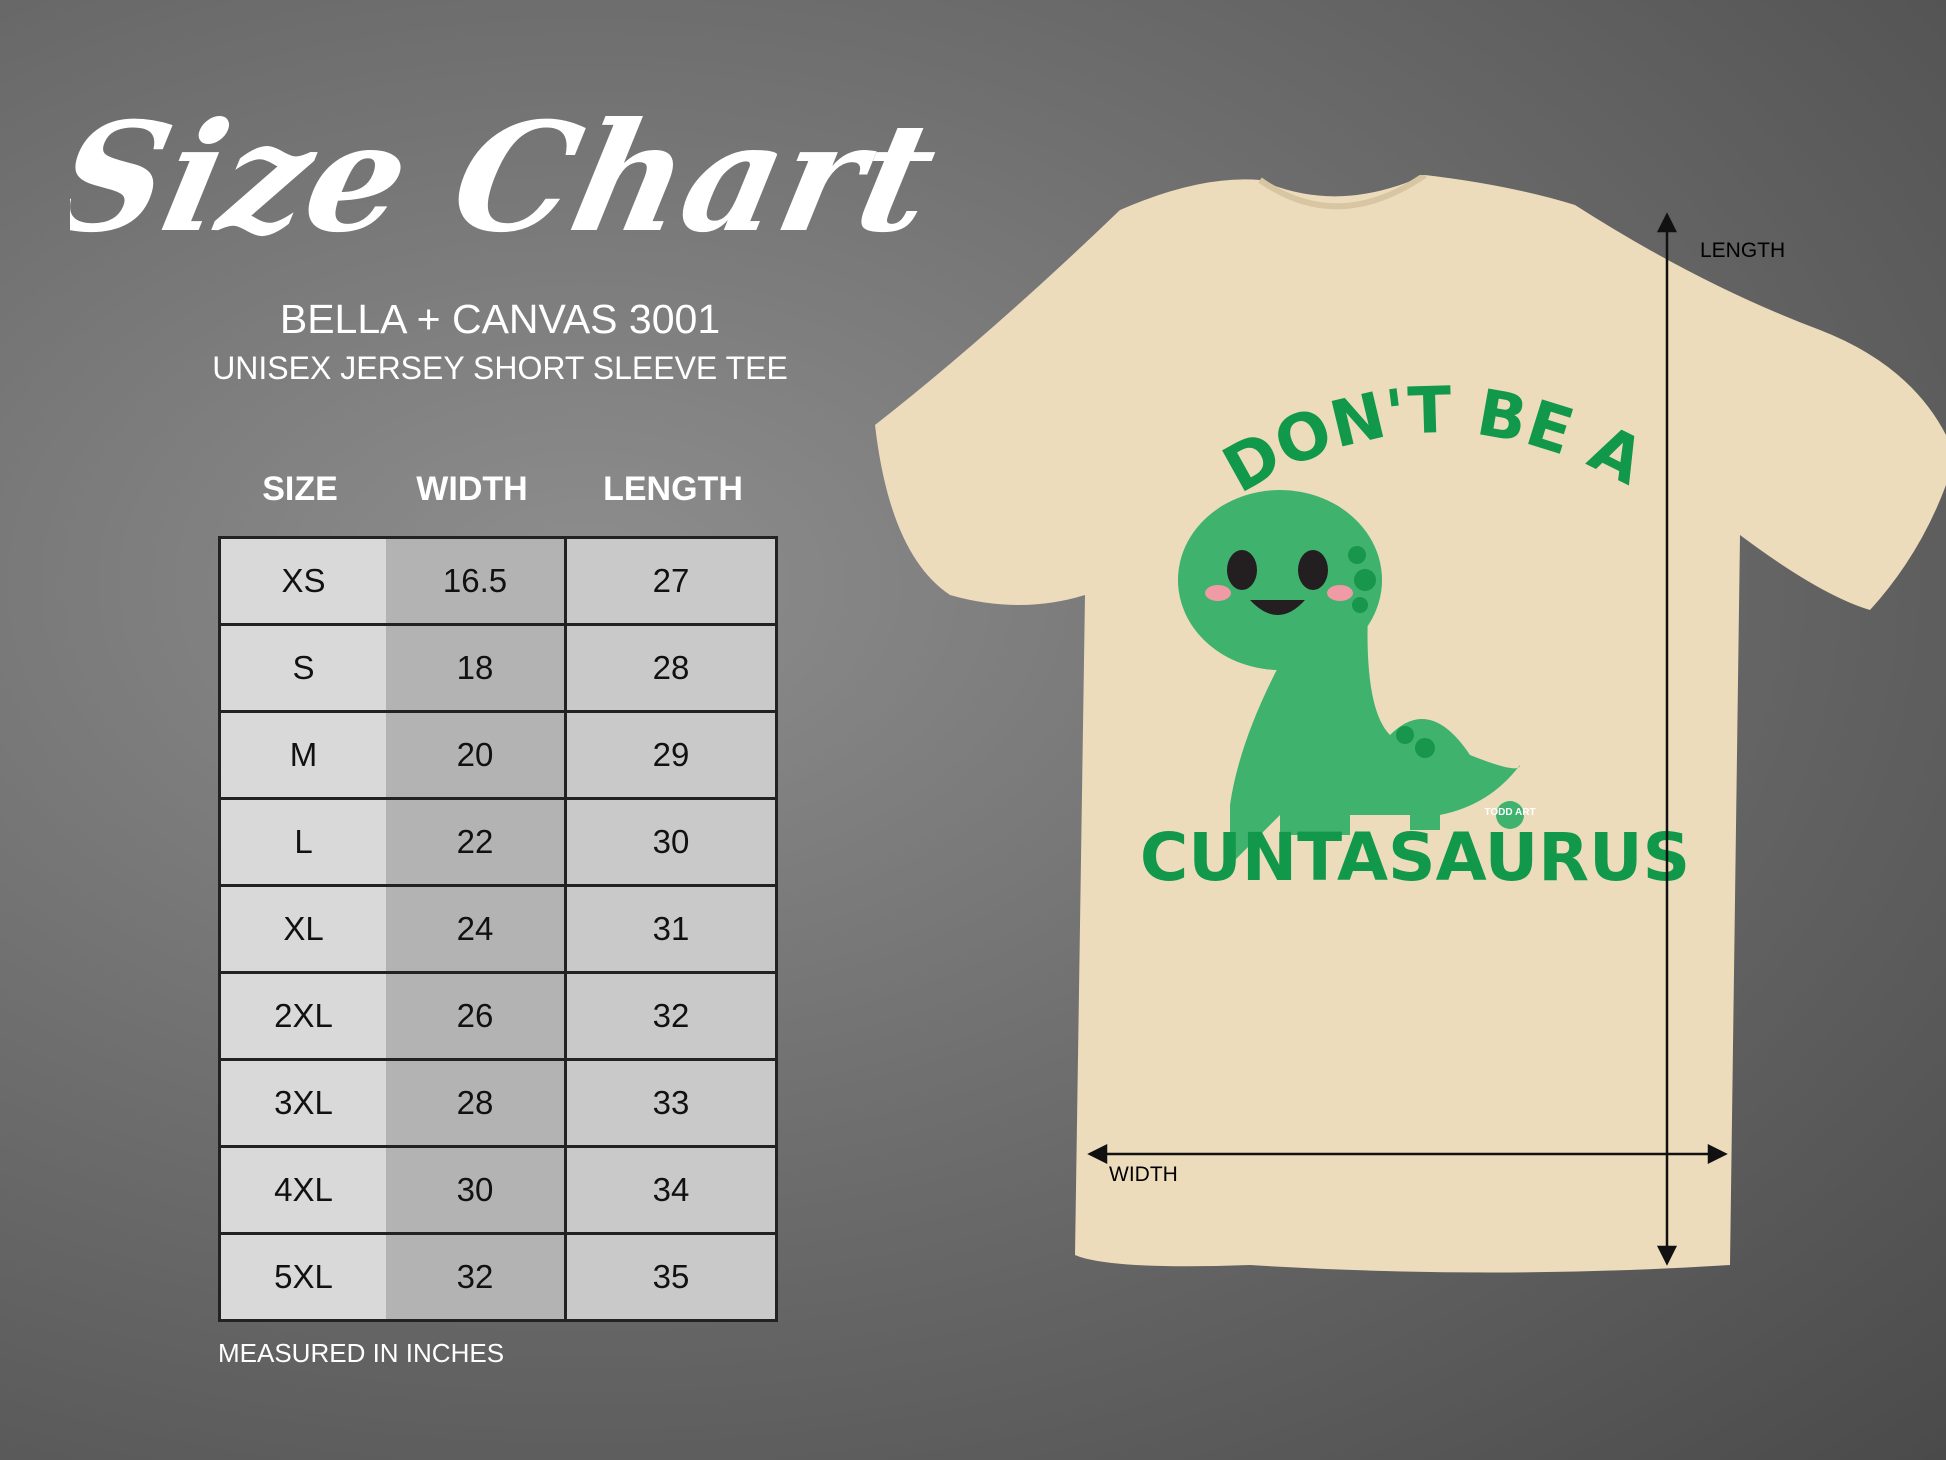 The image size is (1946, 1460). I want to click on width-cell: 18, so click(476, 668).